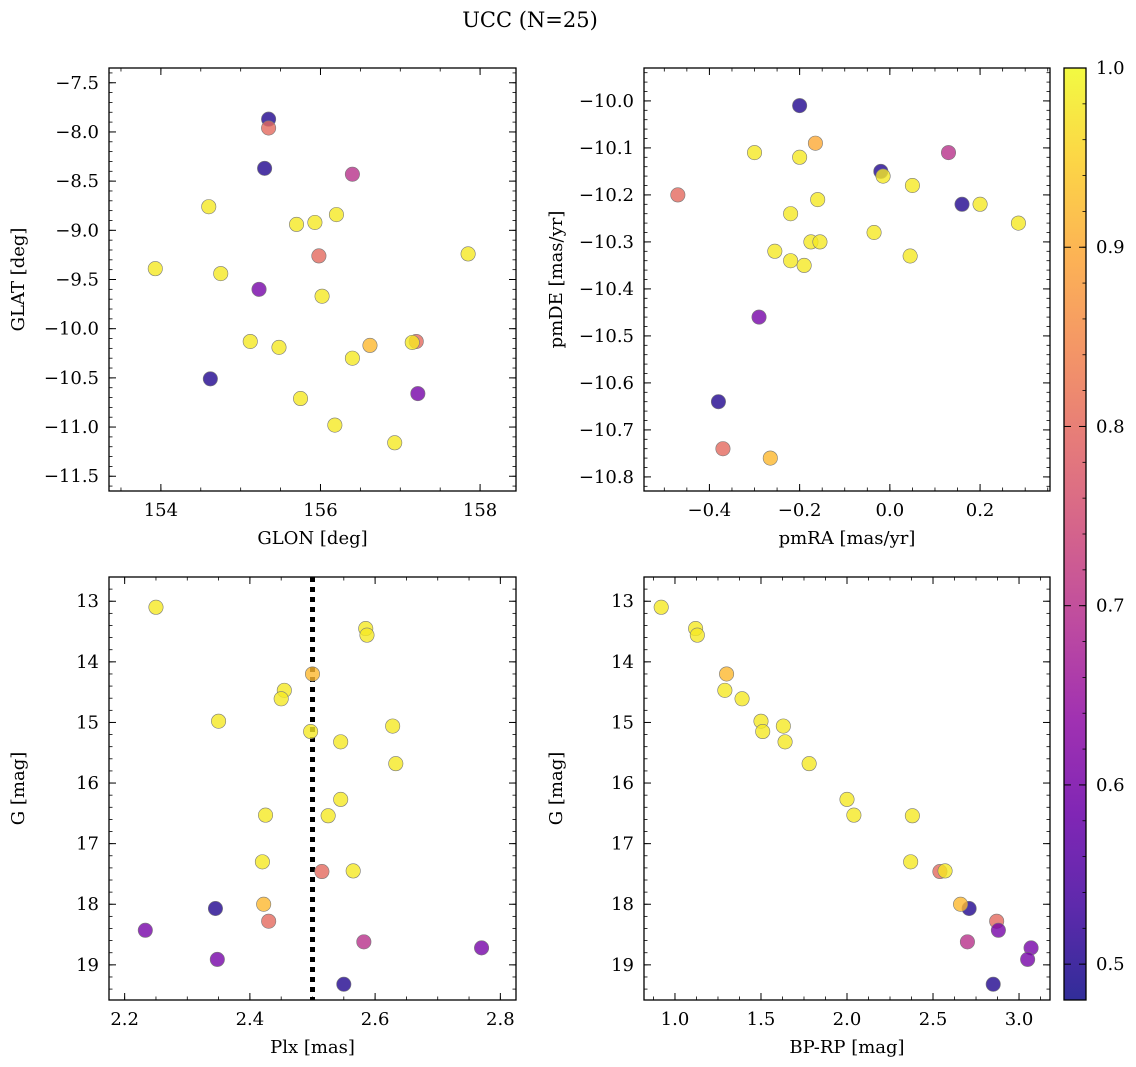  Describe the element at coordinates (606, 383) in the screenshot. I see `y-tick-label: −10.6` at that location.